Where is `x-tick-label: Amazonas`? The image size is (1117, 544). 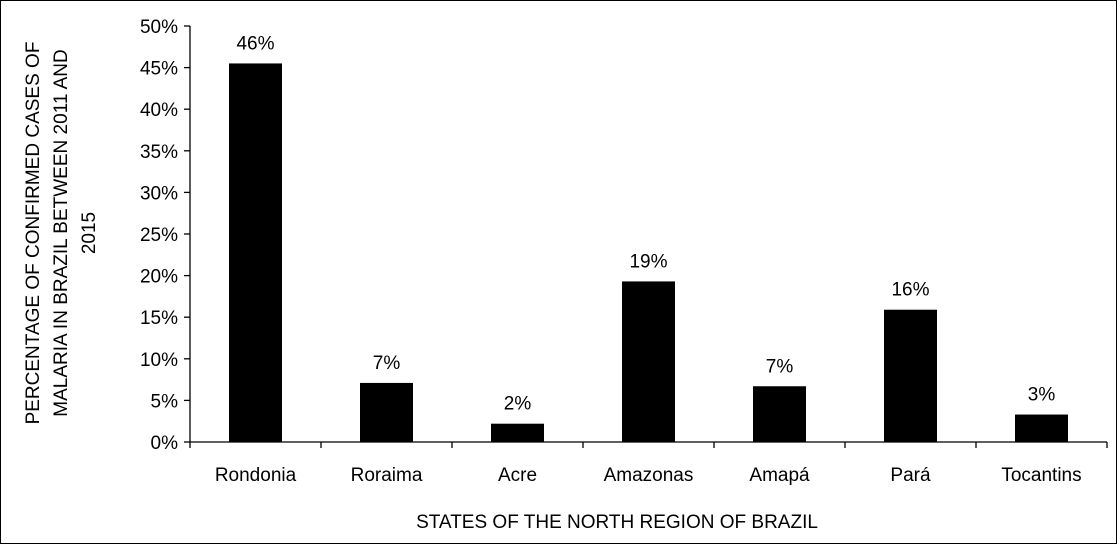 x-tick-label: Amazonas is located at coordinates (649, 475).